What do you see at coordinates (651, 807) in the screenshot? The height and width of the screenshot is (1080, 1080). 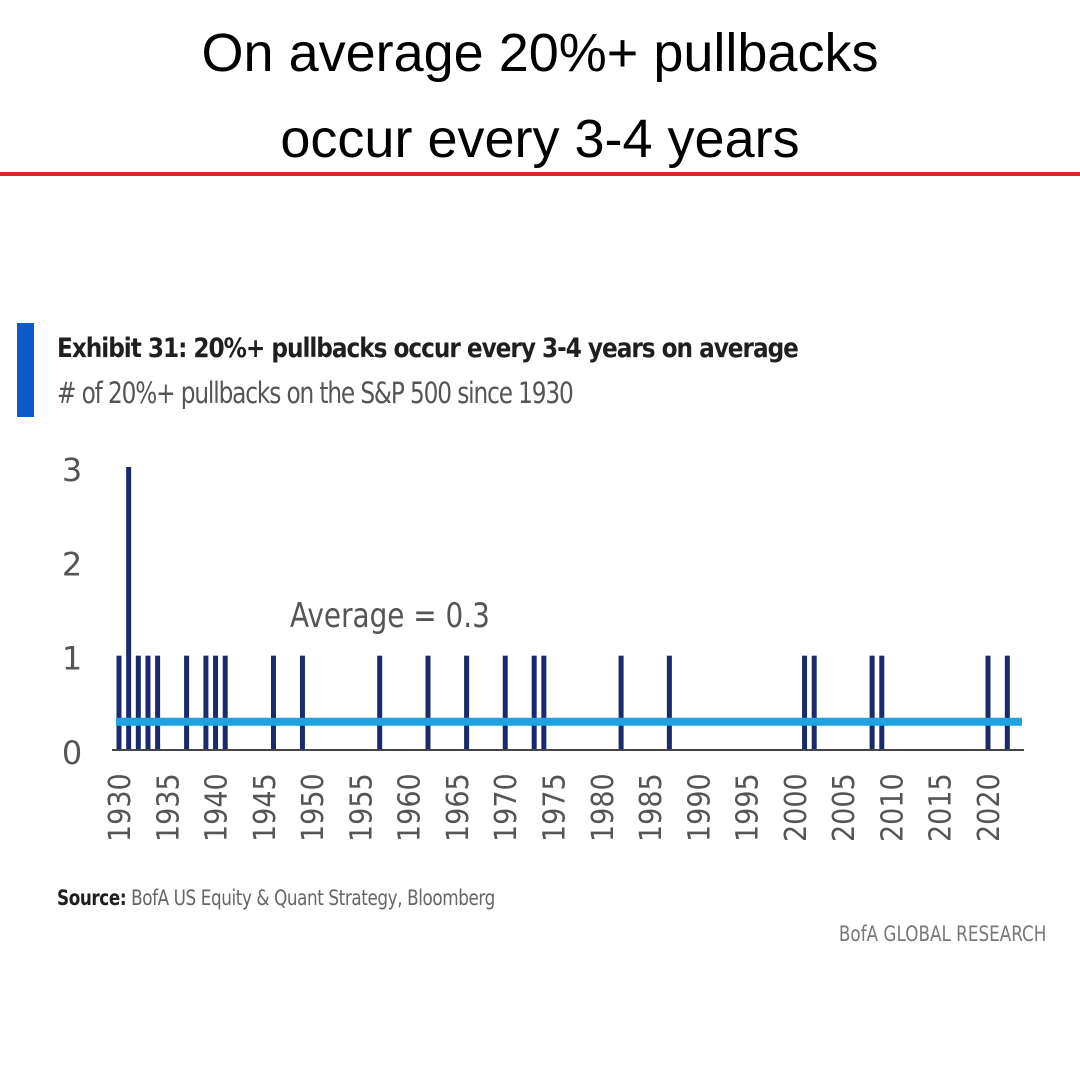 I see `x-tick-label: 1985` at bounding box center [651, 807].